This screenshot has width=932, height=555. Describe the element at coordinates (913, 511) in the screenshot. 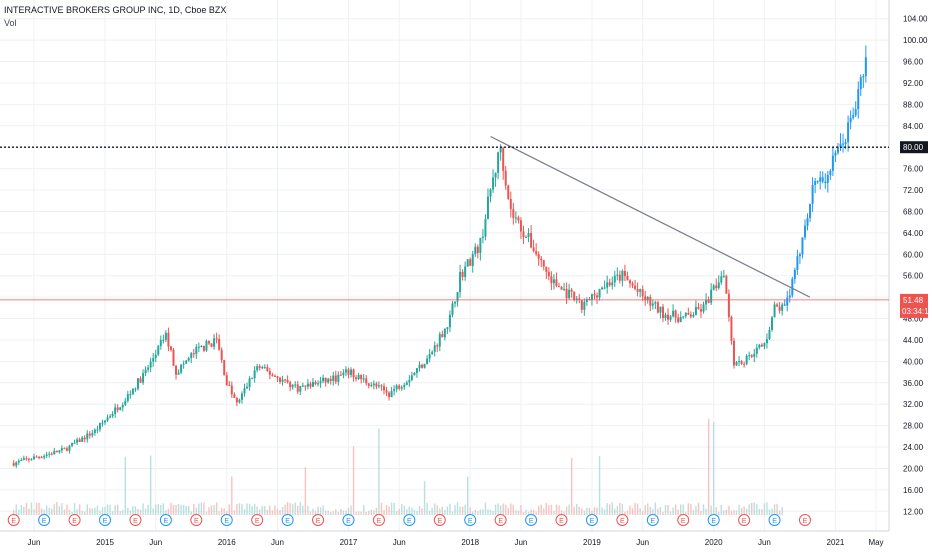

I see `y-tick-label: 12.00` at that location.